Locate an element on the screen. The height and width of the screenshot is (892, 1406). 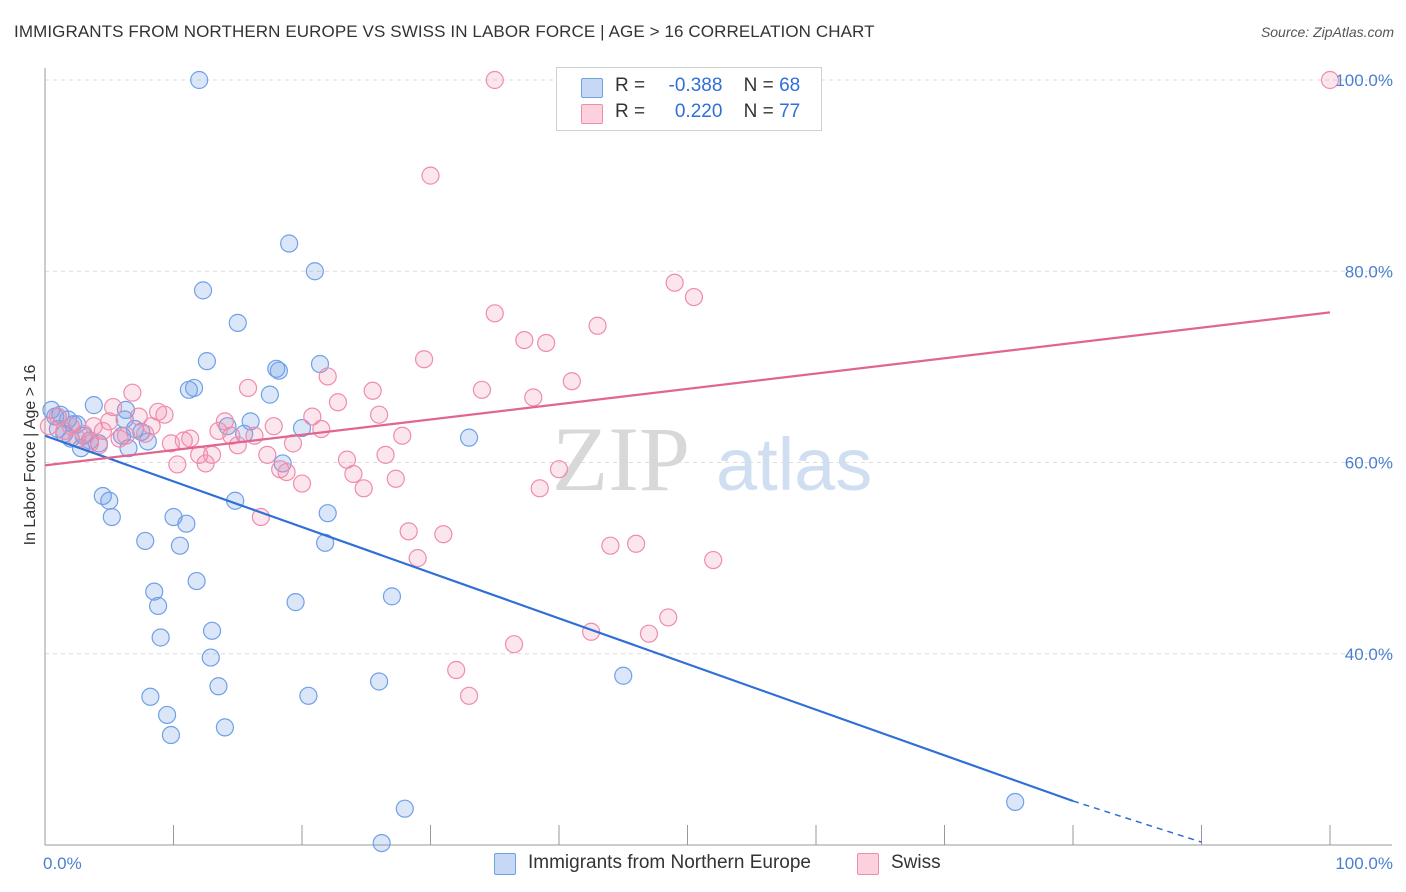
watermark-zip: ZIP is located at coordinates (621, 459).